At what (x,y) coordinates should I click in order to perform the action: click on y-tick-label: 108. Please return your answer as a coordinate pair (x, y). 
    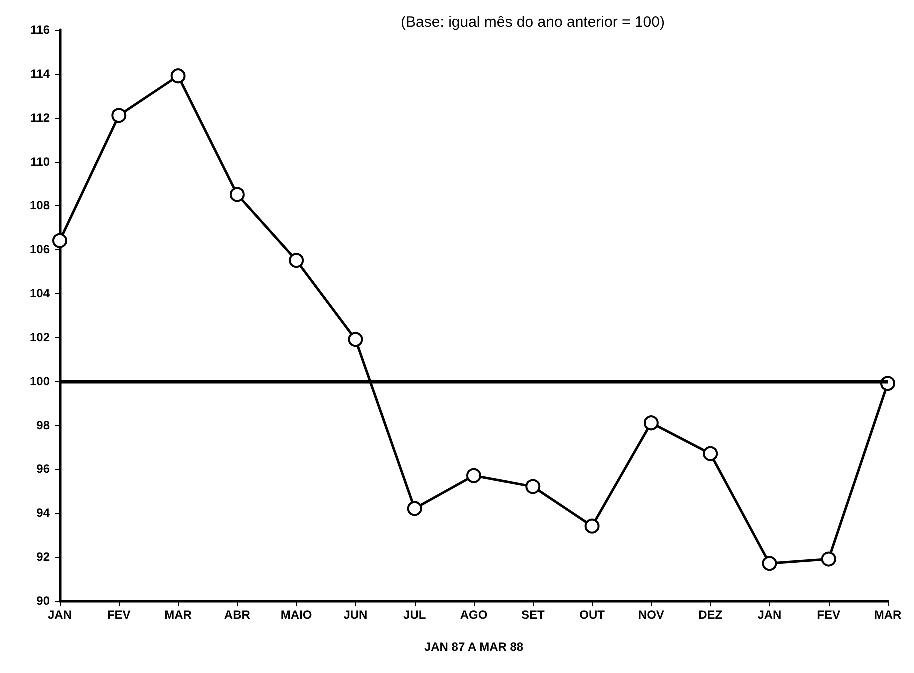
    Looking at the image, I should click on (40, 205).